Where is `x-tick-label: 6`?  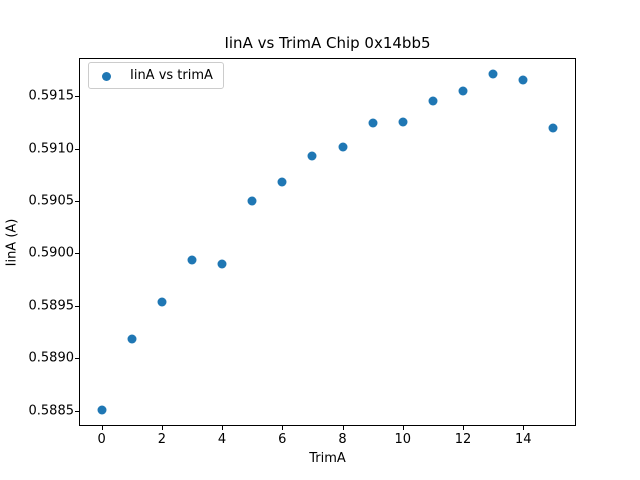
x-tick-label: 6 is located at coordinates (282, 439).